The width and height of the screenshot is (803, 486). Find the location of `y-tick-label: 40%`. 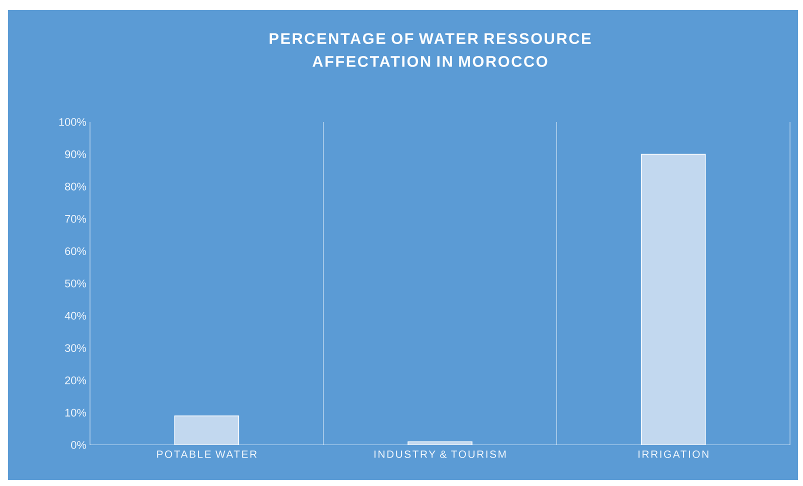

y-tick-label: 40% is located at coordinates (75, 316).